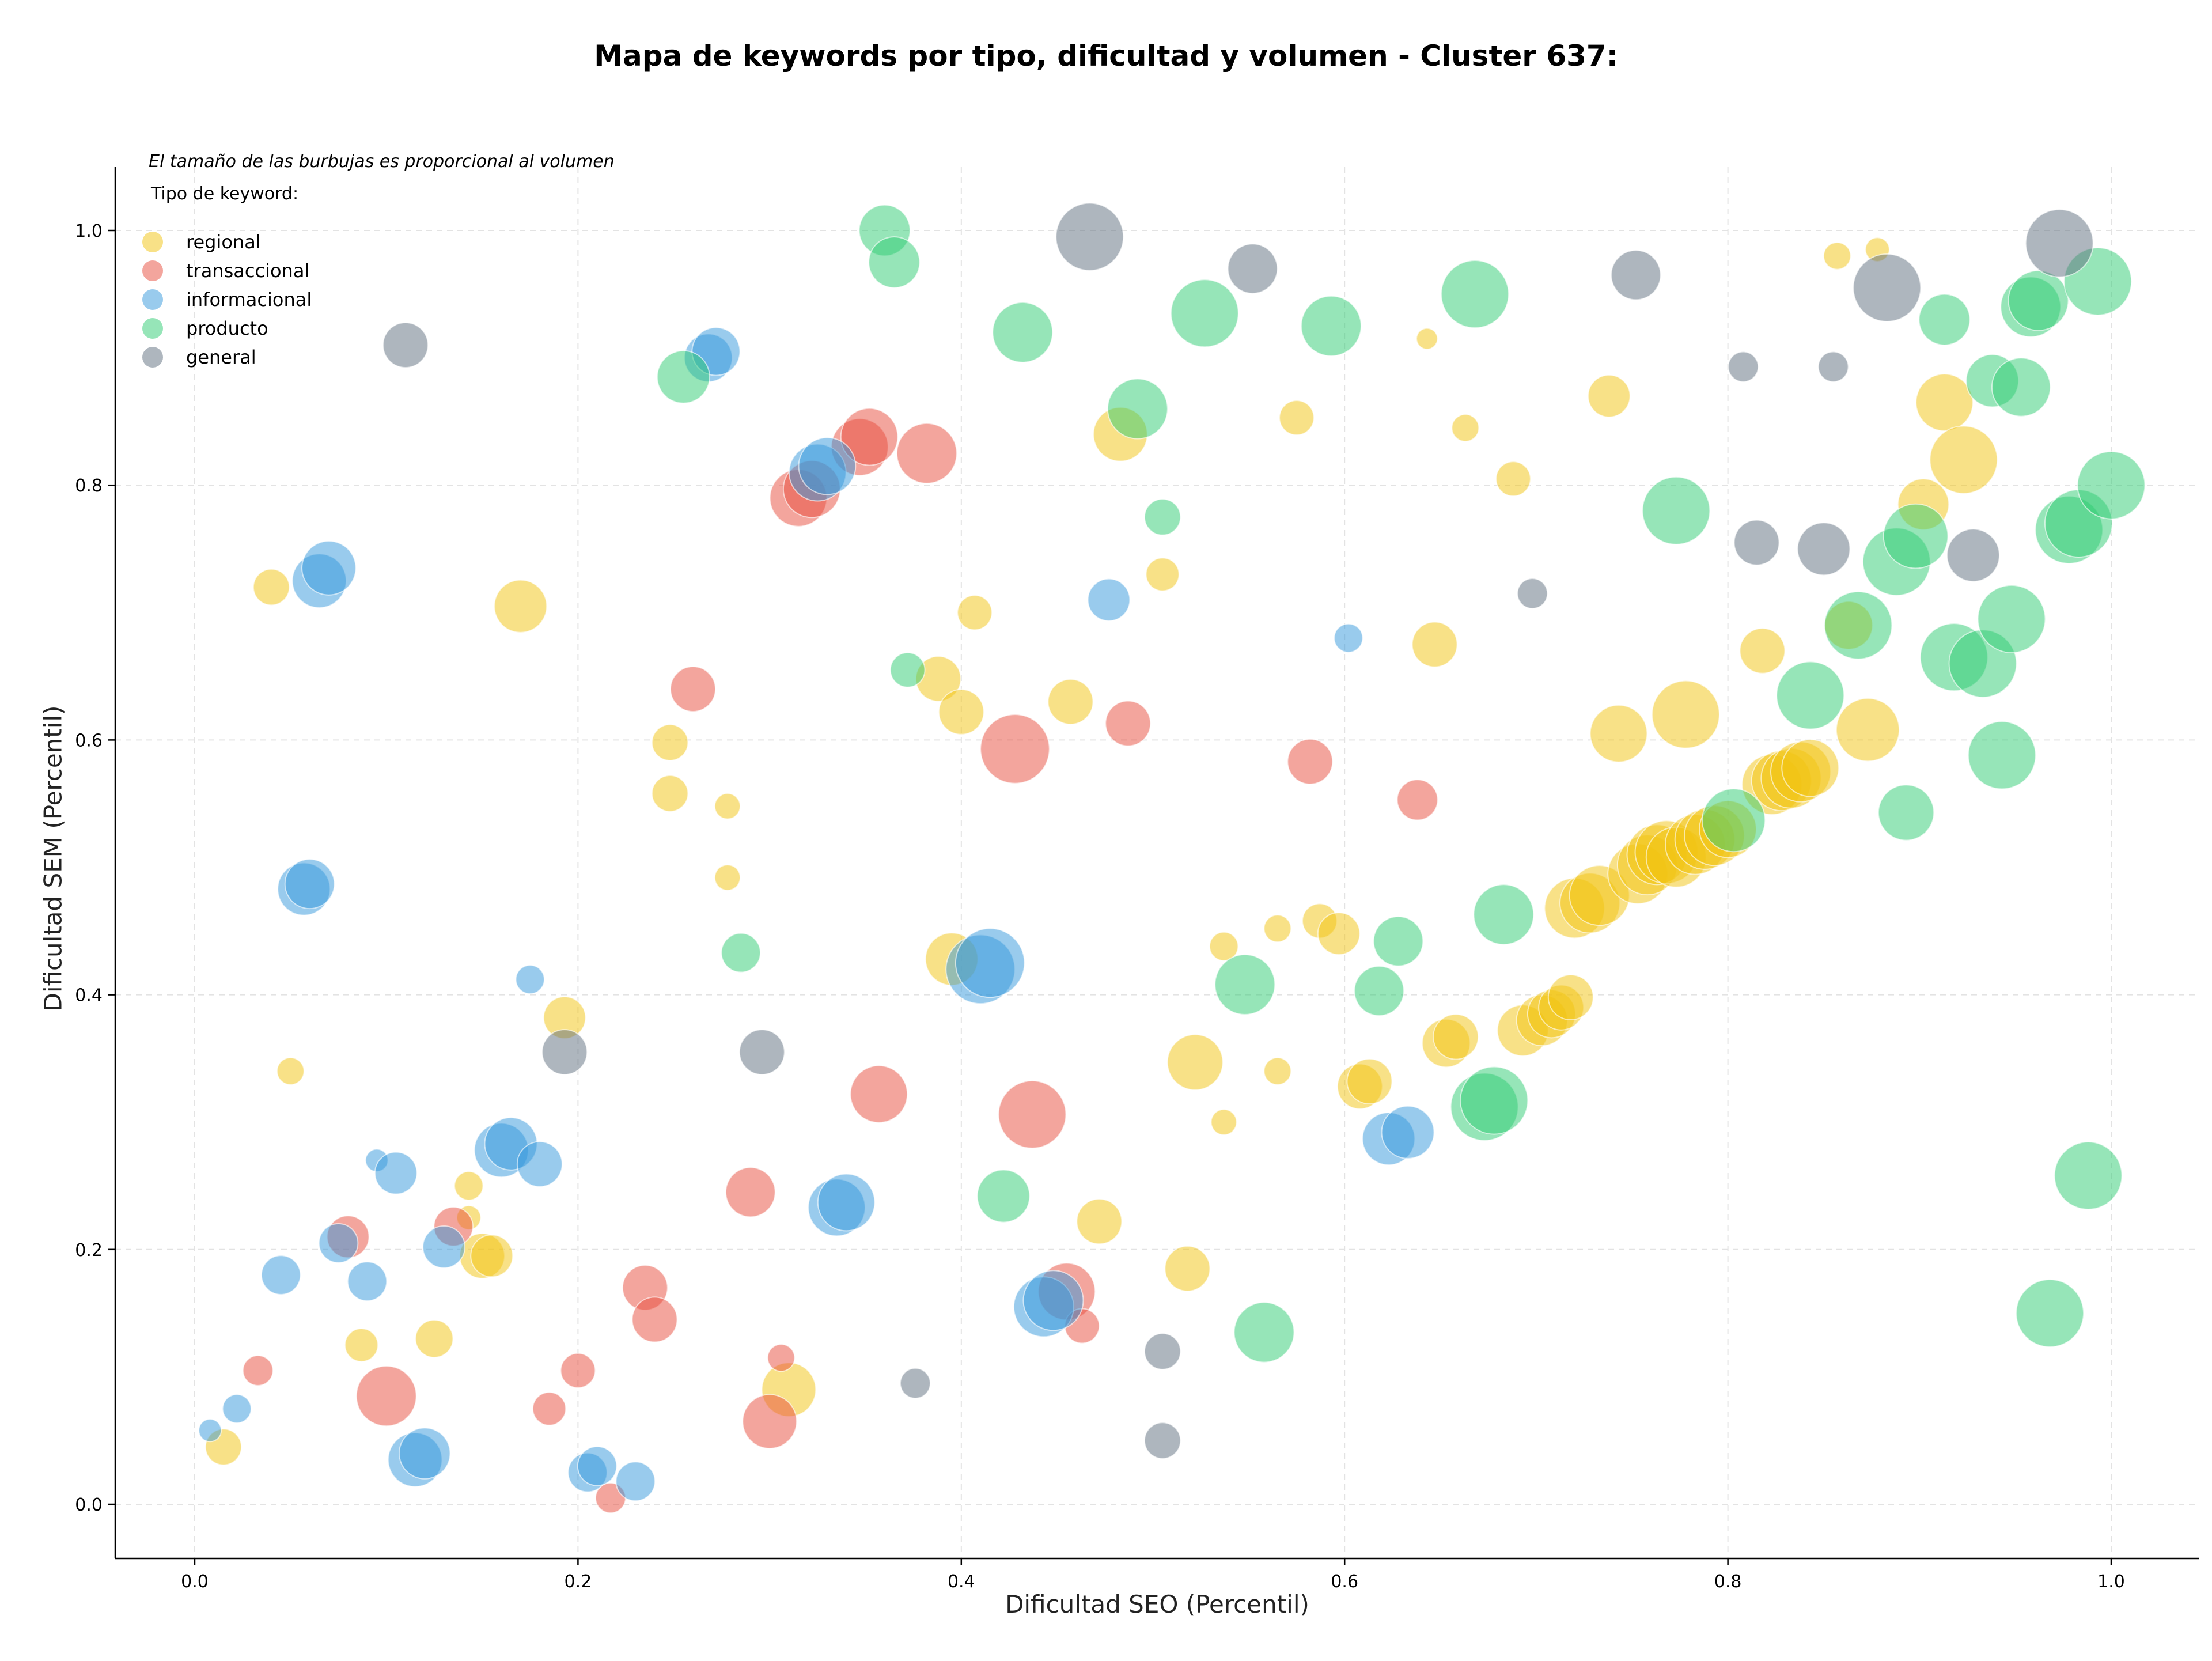 This screenshot has height=1661, width=2212. What do you see at coordinates (1157, 1604) in the screenshot?
I see `x-axis-label: Dificultad SEO (Percentil)` at bounding box center [1157, 1604].